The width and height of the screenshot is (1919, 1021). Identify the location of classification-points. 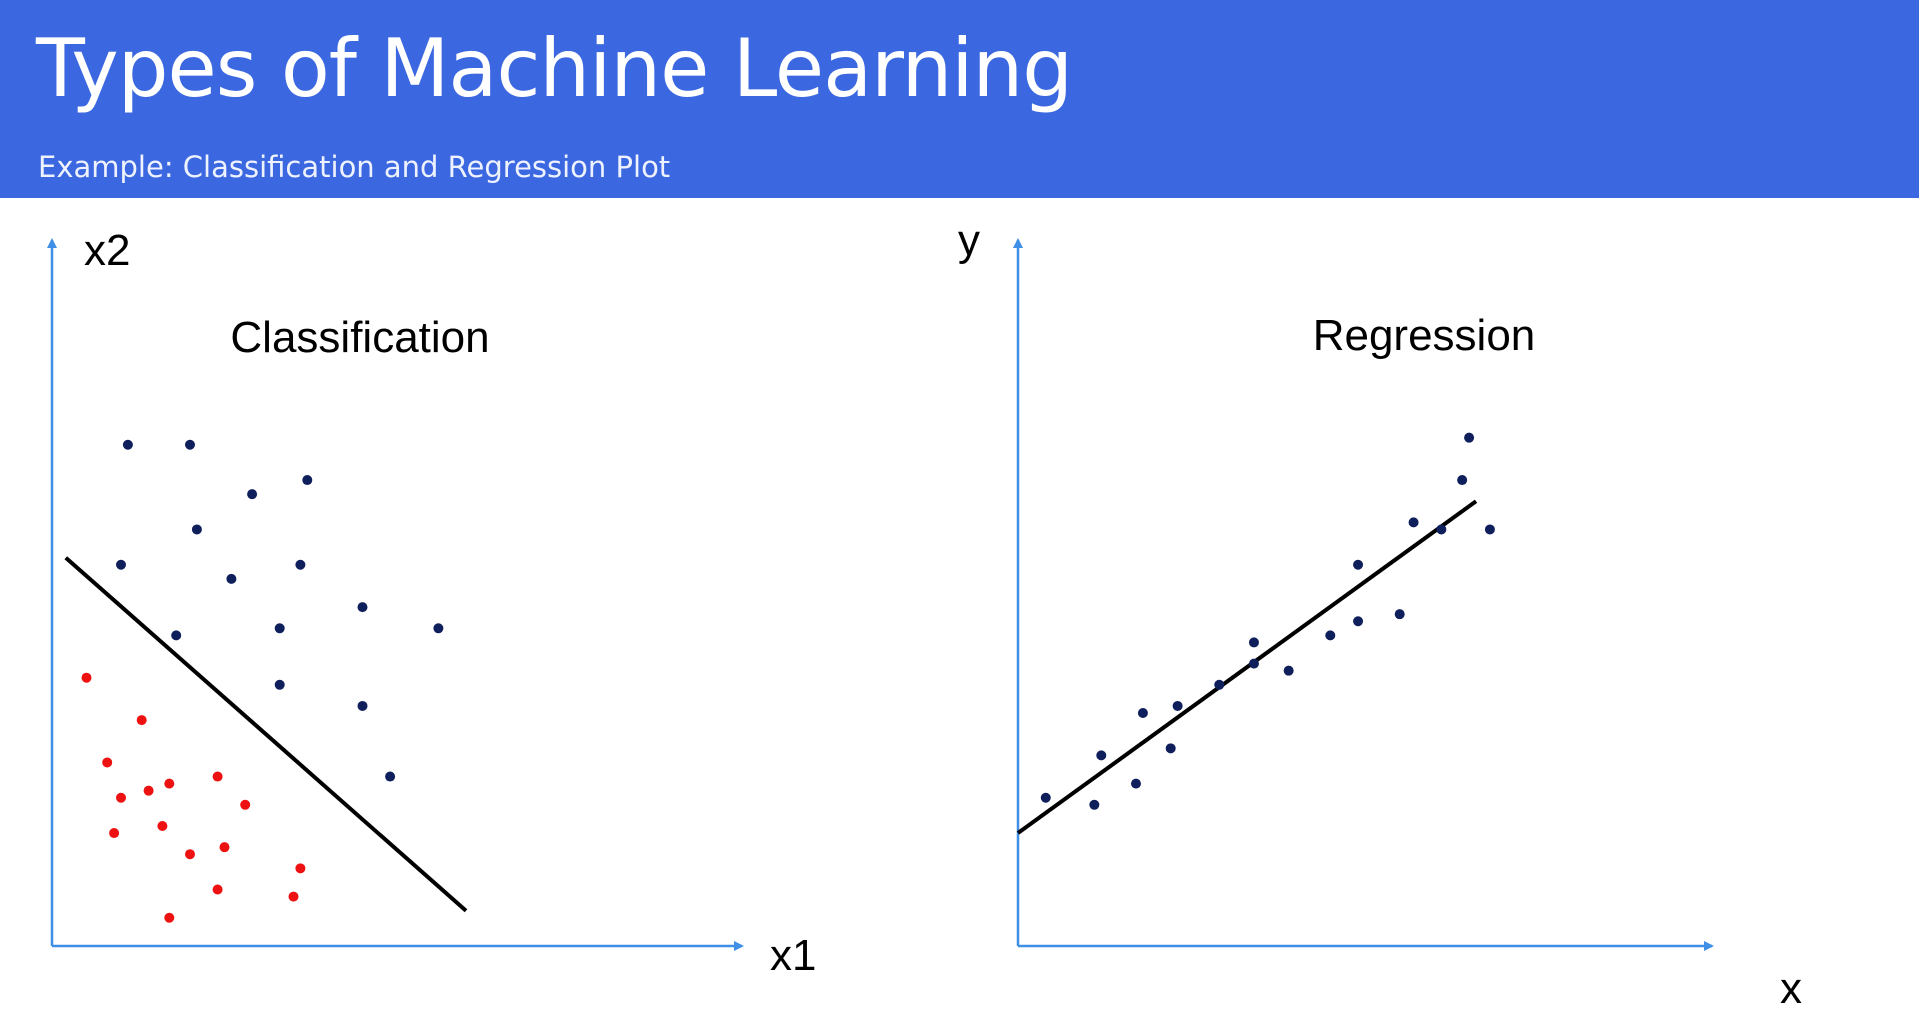
(262, 681).